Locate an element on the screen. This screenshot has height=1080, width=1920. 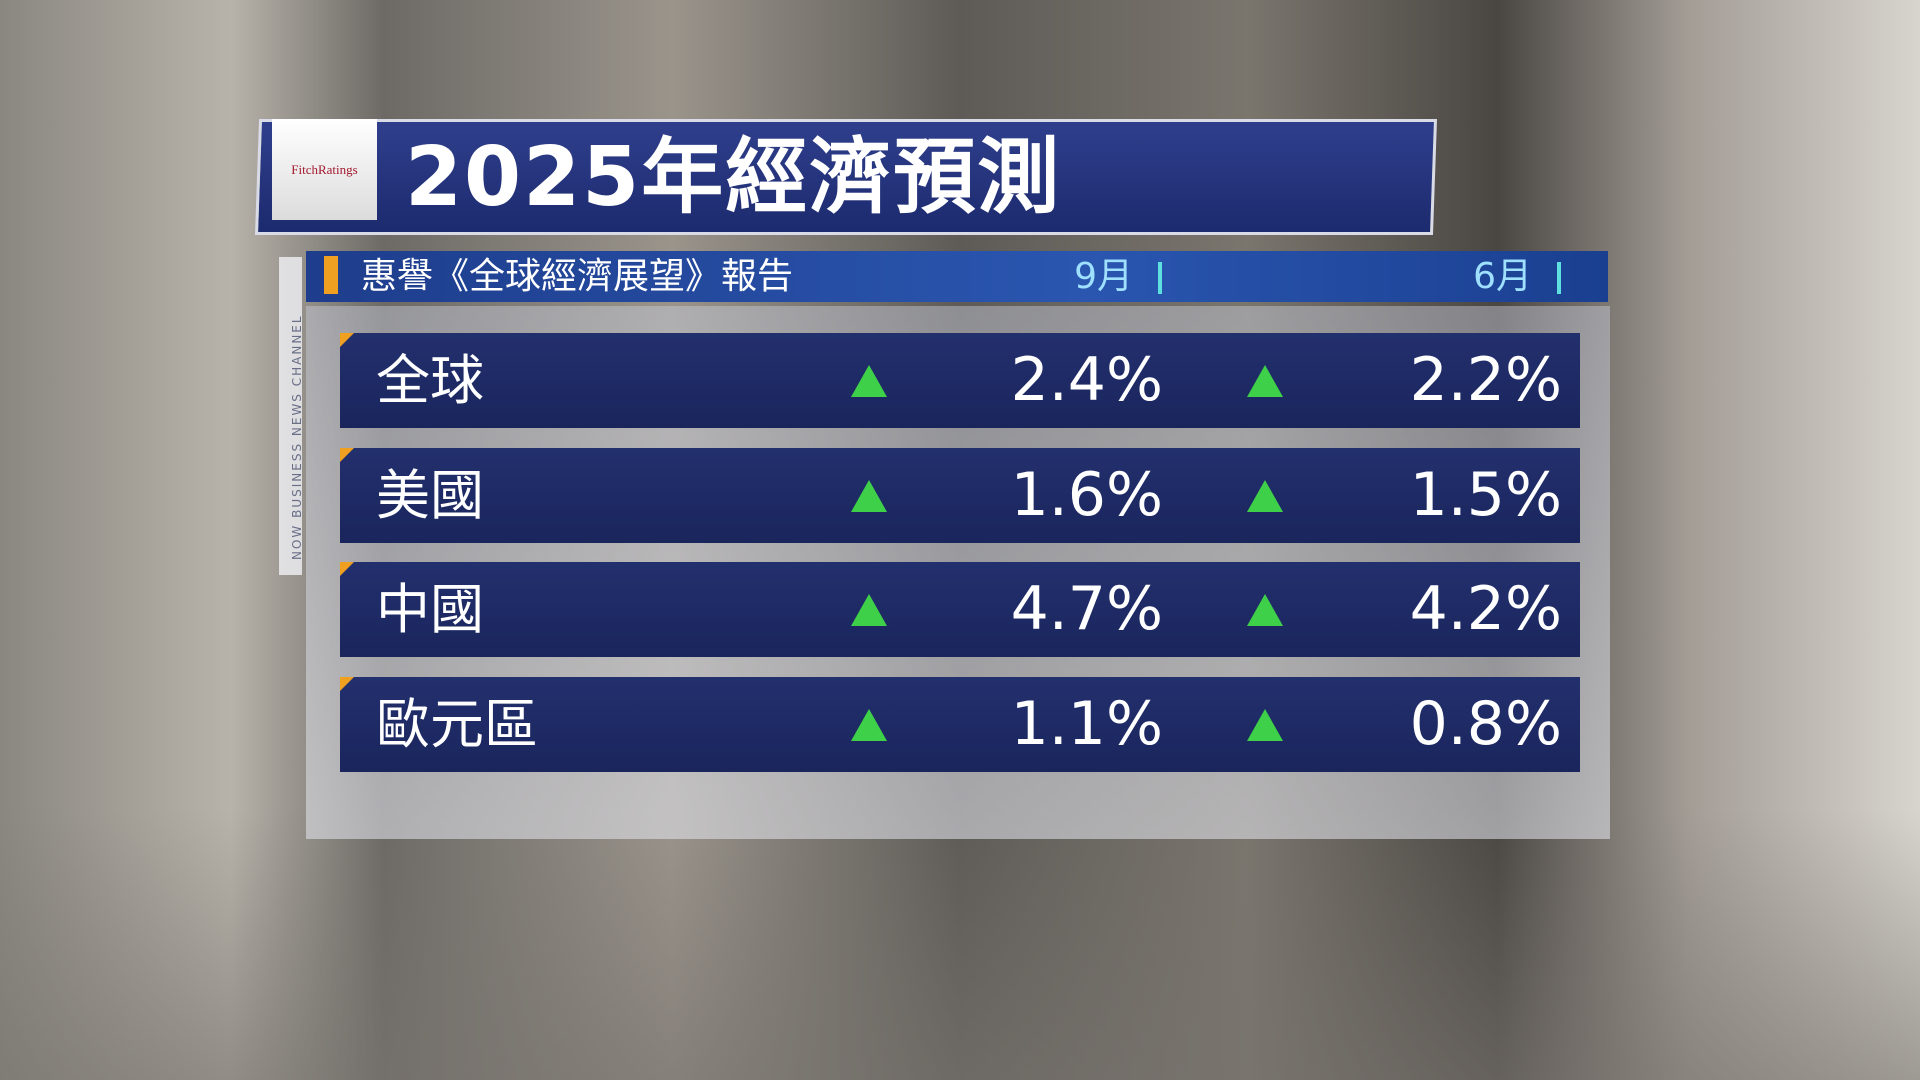
subheader-title: 惠譽《全球經濟展望》報告 is located at coordinates (577, 276).